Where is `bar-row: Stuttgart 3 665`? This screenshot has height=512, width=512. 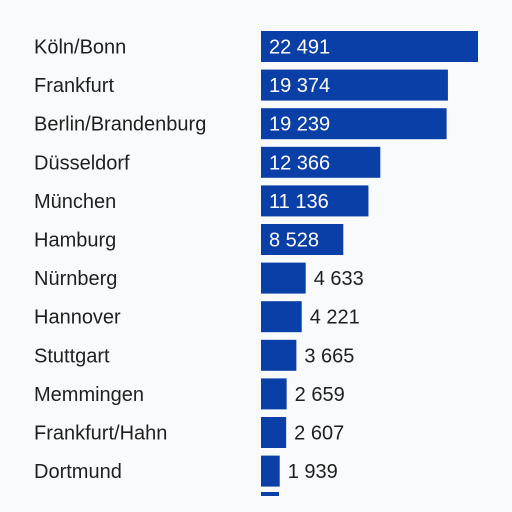
bar-row: Stuttgart 3 665 is located at coordinates (194, 355).